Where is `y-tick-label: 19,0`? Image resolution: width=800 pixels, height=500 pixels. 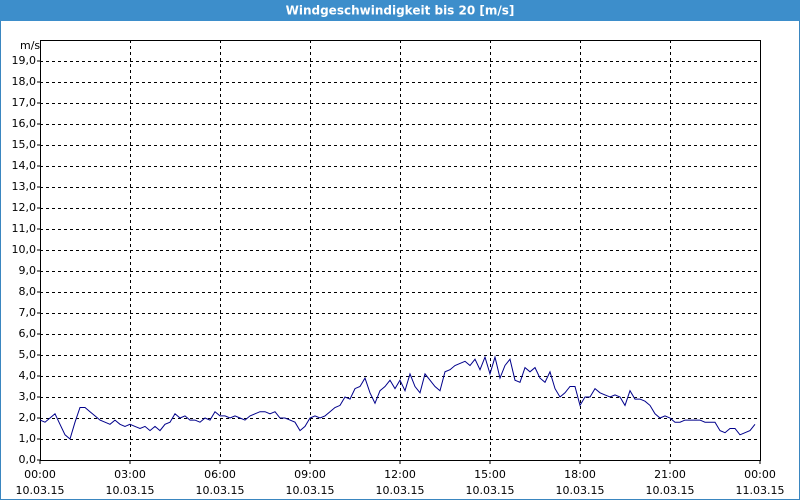
y-tick-label: 19,0 is located at coordinates (24, 60).